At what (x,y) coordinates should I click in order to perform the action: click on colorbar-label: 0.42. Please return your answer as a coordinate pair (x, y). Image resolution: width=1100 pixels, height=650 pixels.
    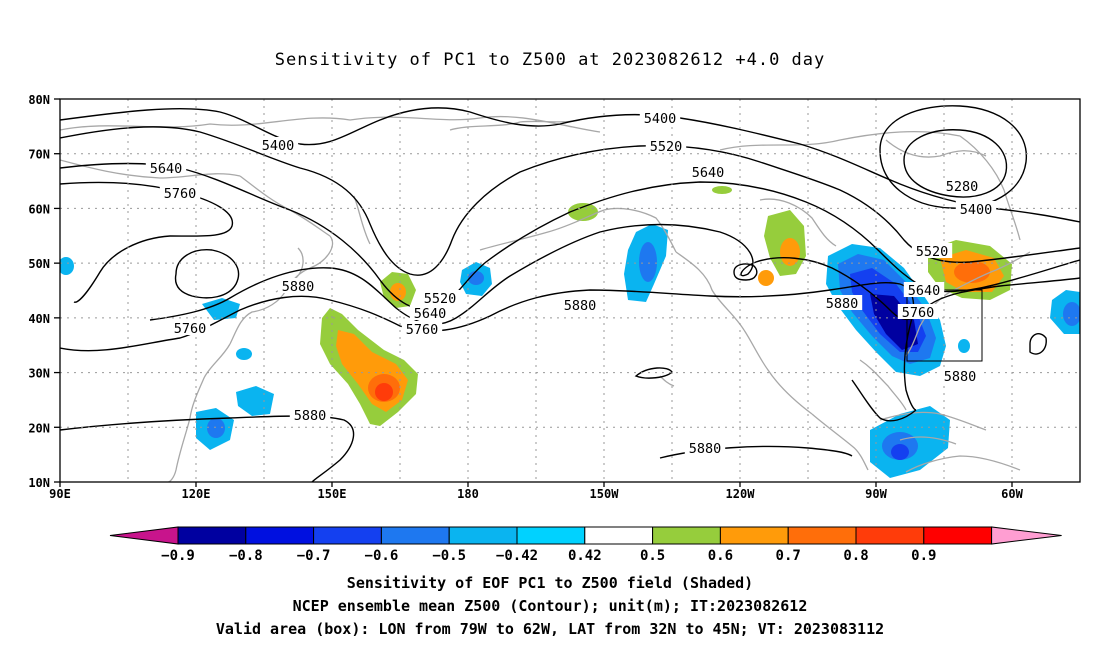
    Looking at the image, I should click on (585, 556).